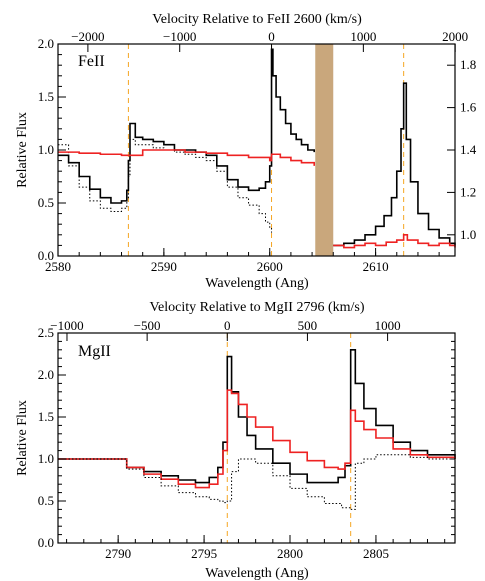 Image resolution: width=485 pixels, height=581 pixels. I want to click on feii-x-tick-label: 2590, so click(164, 266).